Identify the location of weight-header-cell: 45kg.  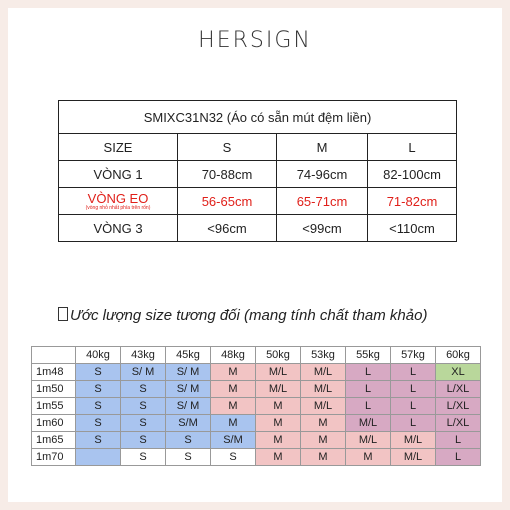
(188, 355).